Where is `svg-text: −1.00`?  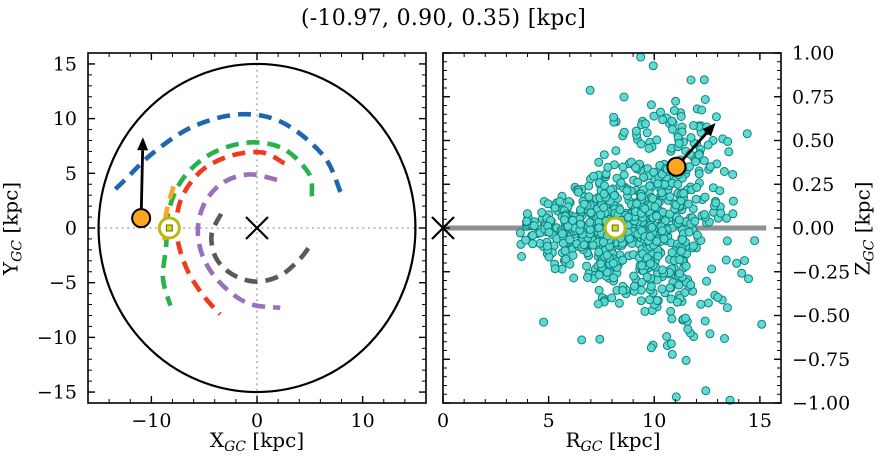 svg-text: −1.00 is located at coordinates (821, 404).